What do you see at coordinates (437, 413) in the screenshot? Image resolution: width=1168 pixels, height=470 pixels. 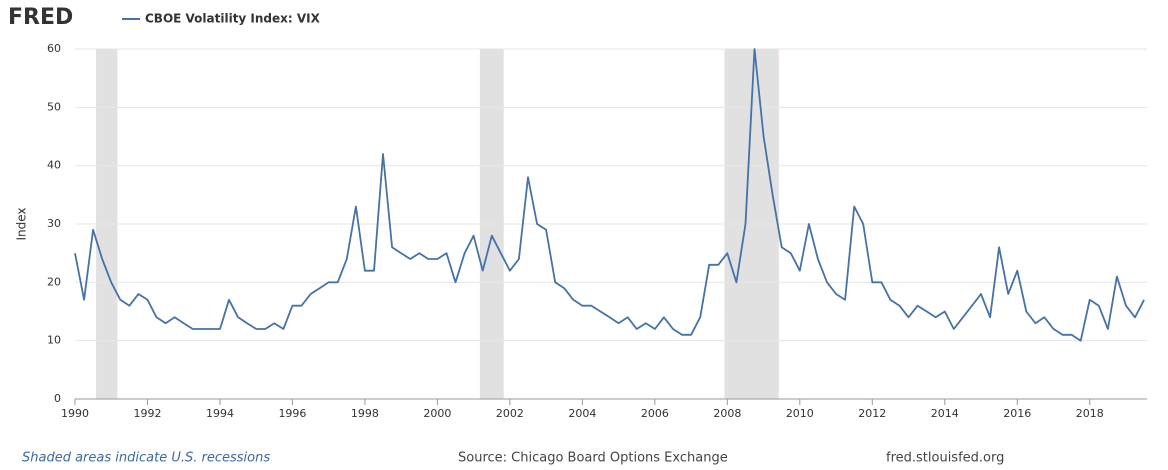 I see `x-tick-label: 2000` at bounding box center [437, 413].